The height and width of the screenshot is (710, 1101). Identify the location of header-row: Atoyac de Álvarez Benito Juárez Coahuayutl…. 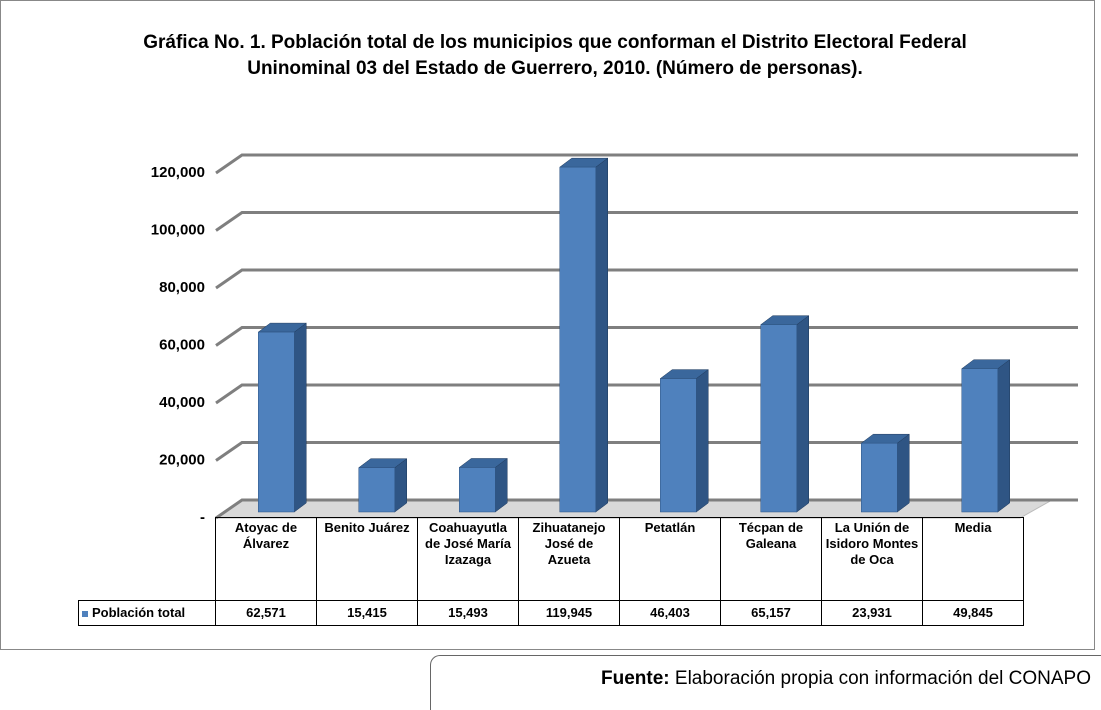
(551, 559).